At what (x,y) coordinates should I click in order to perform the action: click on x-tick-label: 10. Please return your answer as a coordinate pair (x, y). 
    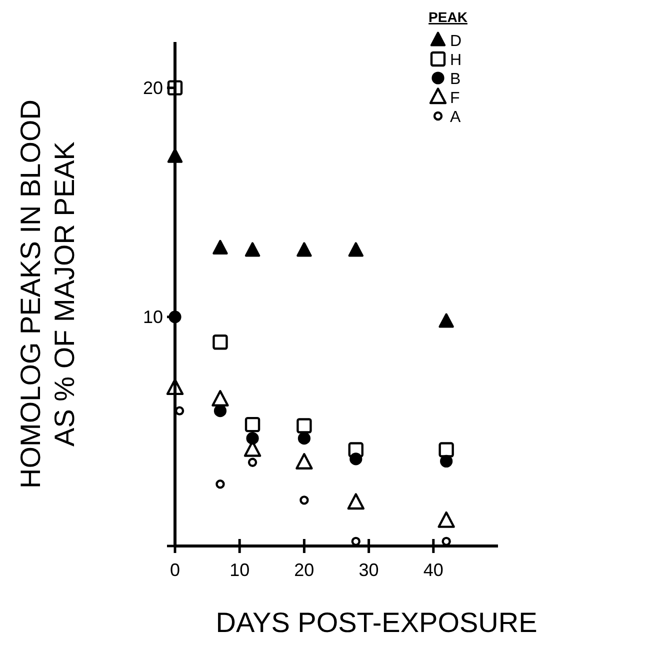
    Looking at the image, I should click on (240, 570).